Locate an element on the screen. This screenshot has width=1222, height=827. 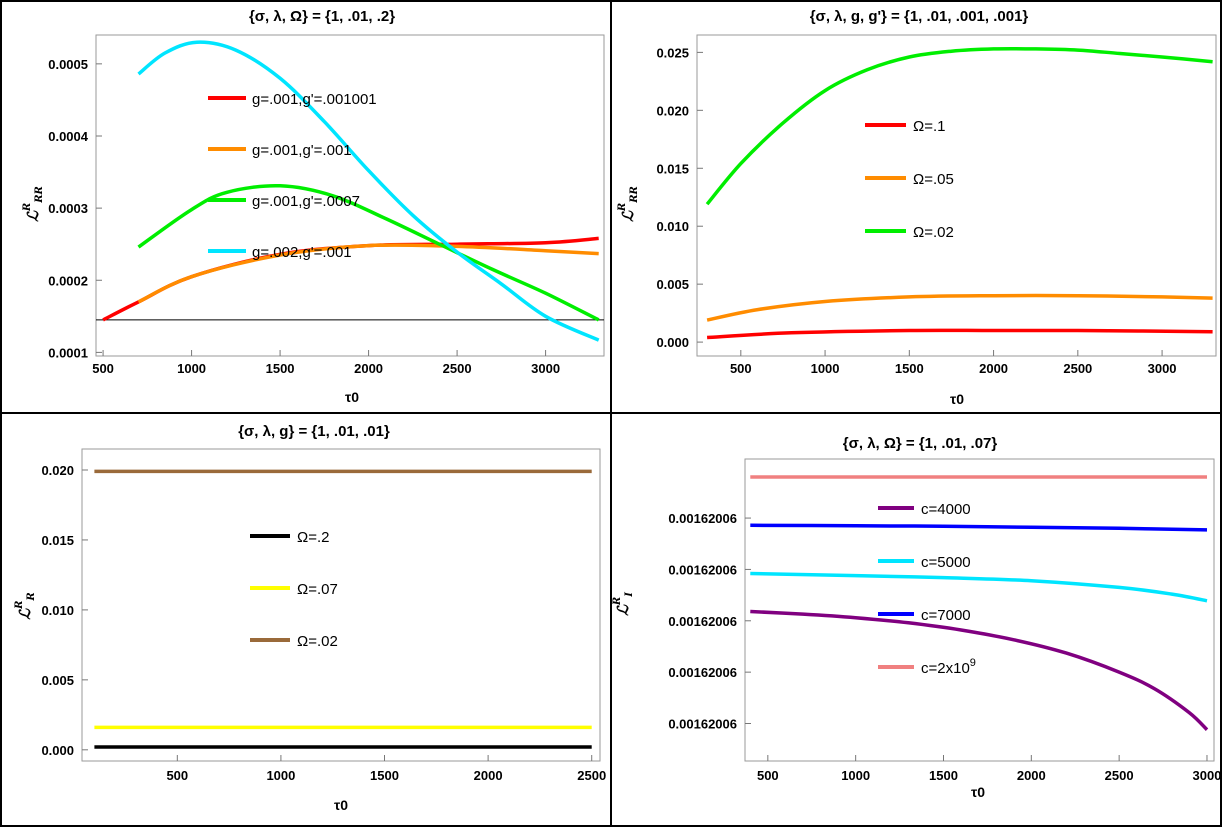
y-tick-label: 0.0003 is located at coordinates (68, 208).